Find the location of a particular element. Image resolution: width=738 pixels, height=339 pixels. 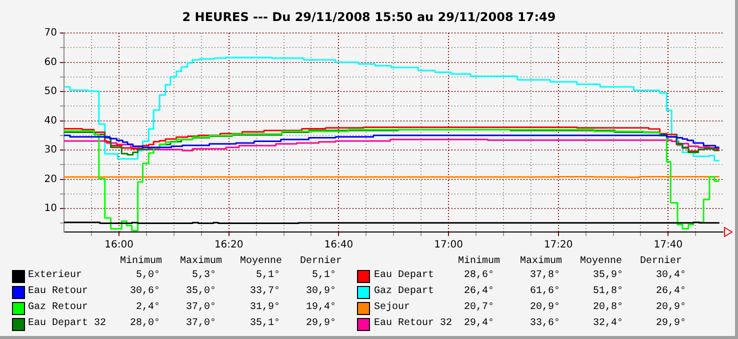

text: 33,7° is located at coordinates (264, 291).